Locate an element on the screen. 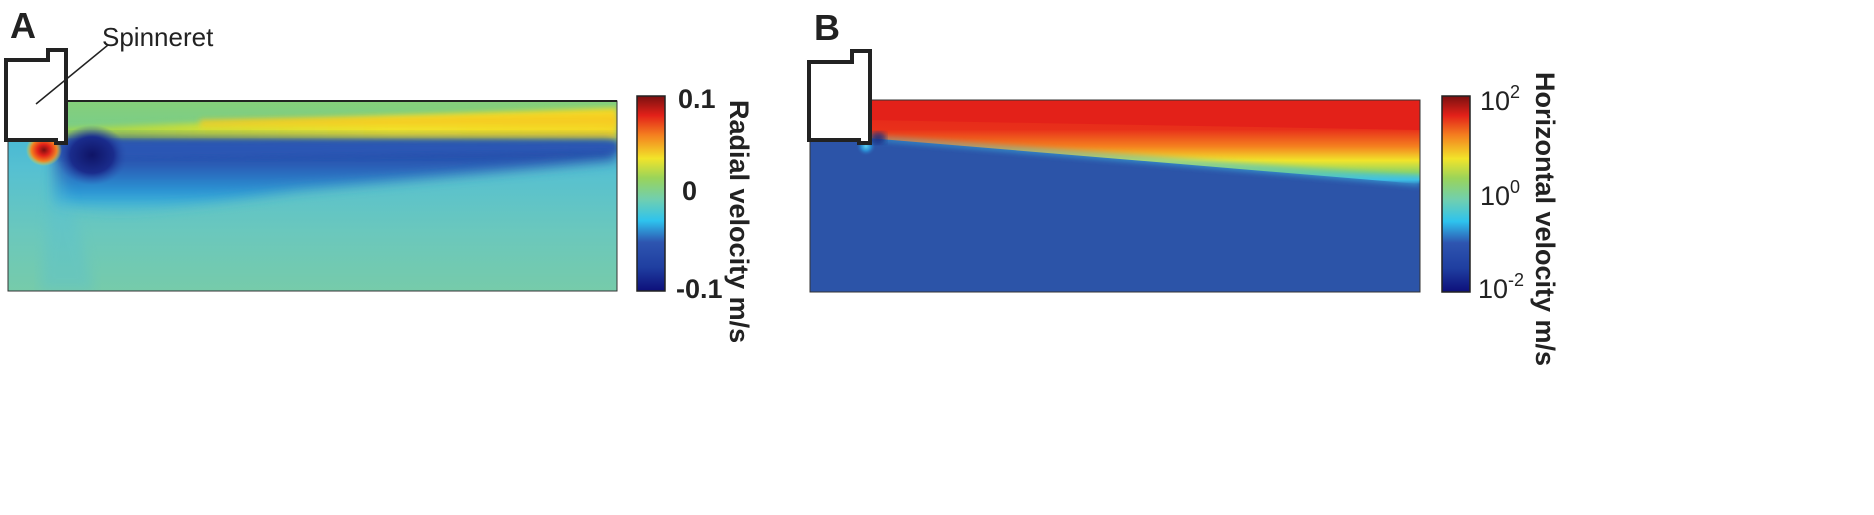 The width and height of the screenshot is (1874, 515). svg-text: 10⁻² is located at coordinates (1501, 287).